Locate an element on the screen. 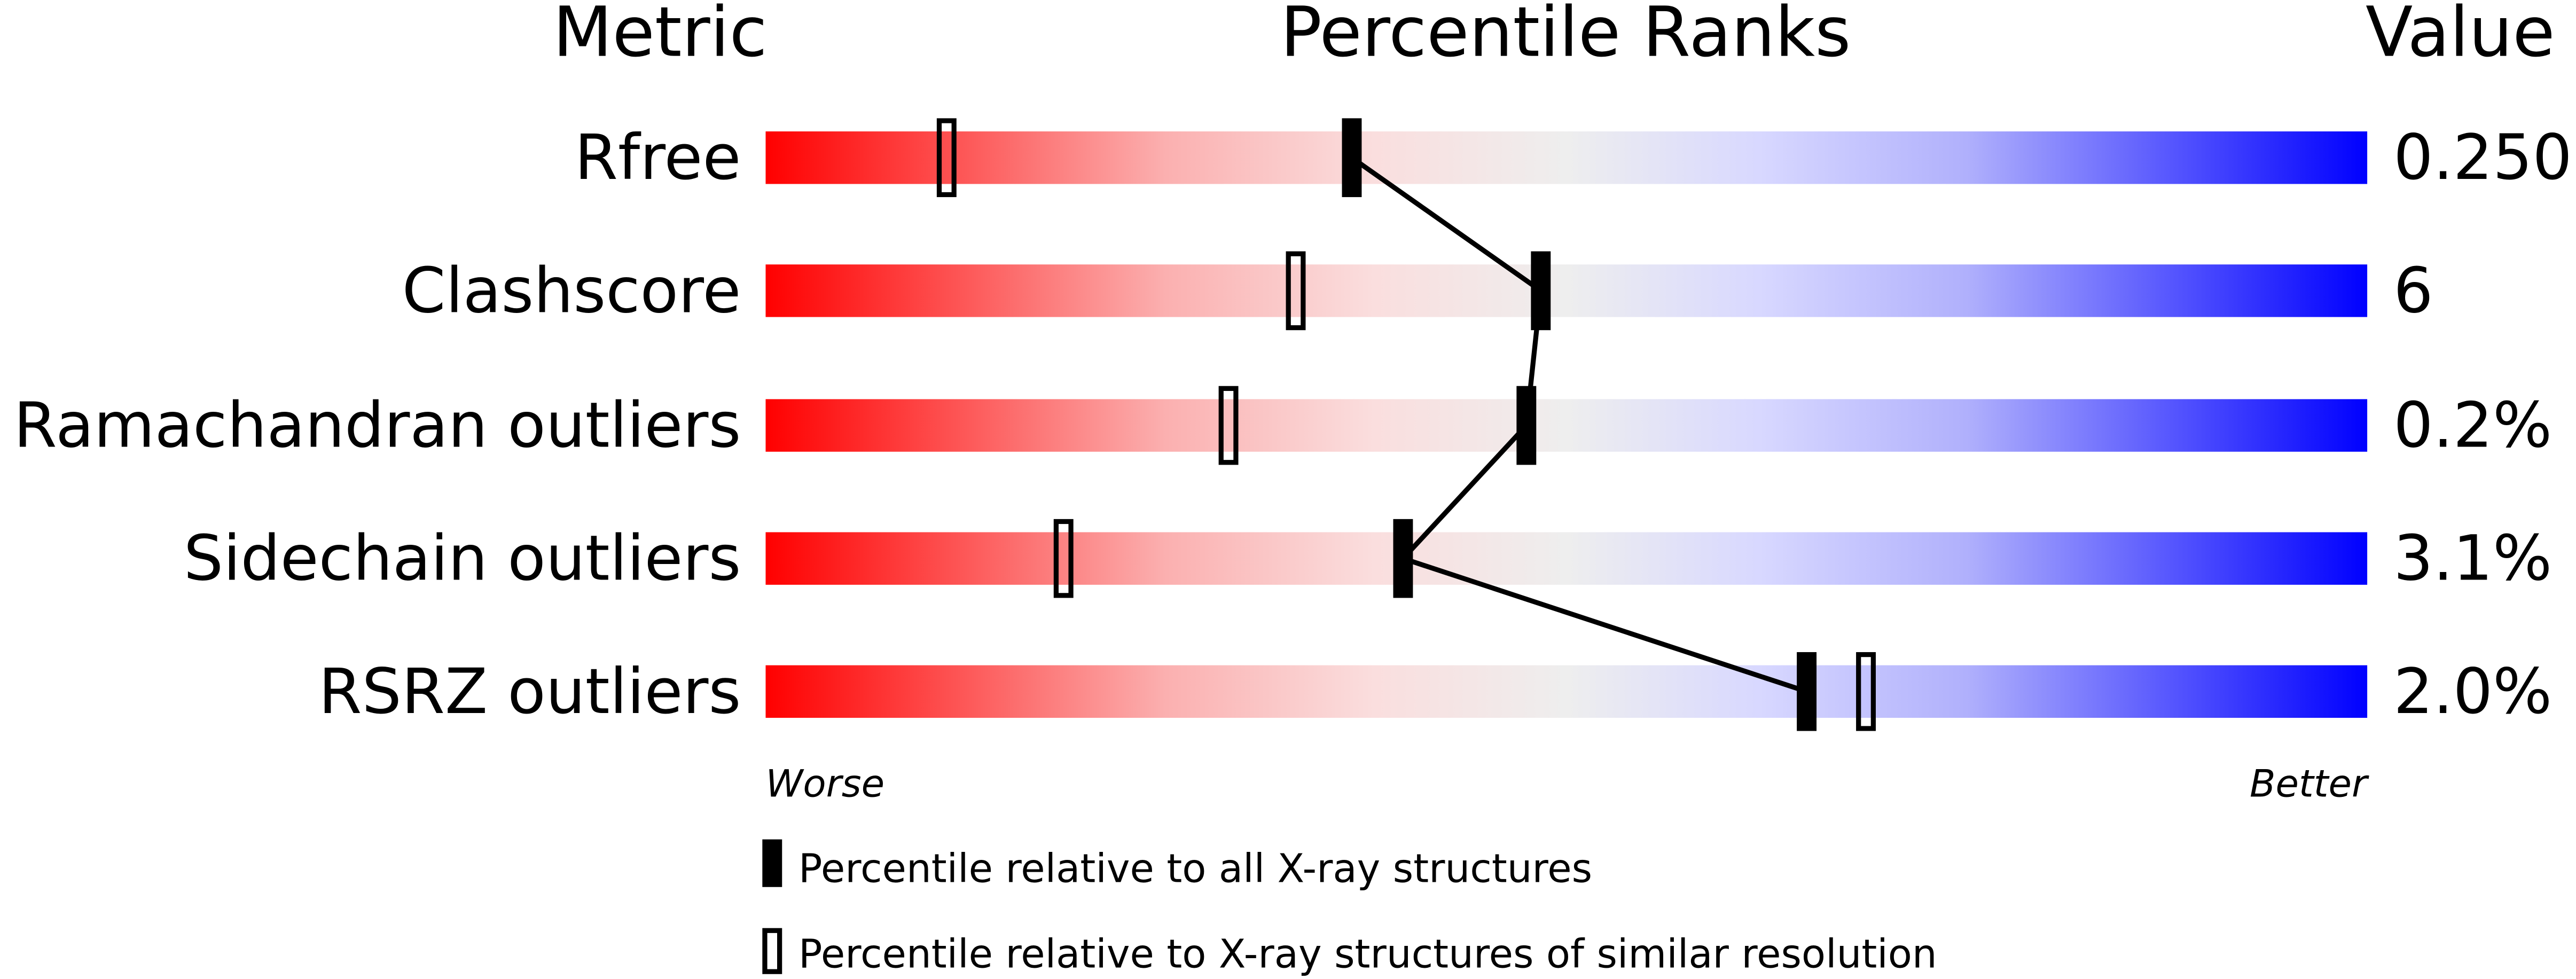 The image size is (2576, 979). header-value: Value is located at coordinates (2460, 36).